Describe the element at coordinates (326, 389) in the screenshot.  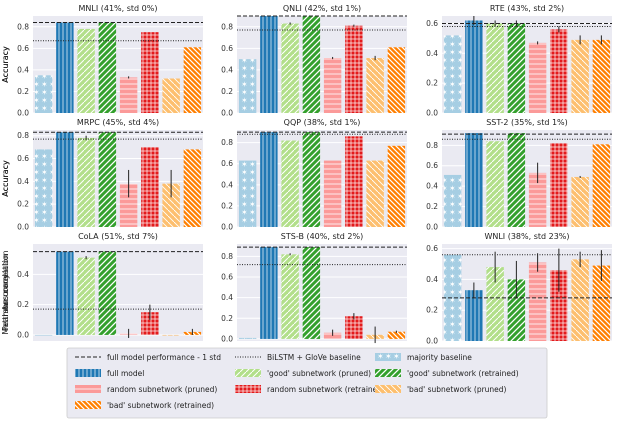
I see `legend-label: random subnetwork (retrained)` at that location.